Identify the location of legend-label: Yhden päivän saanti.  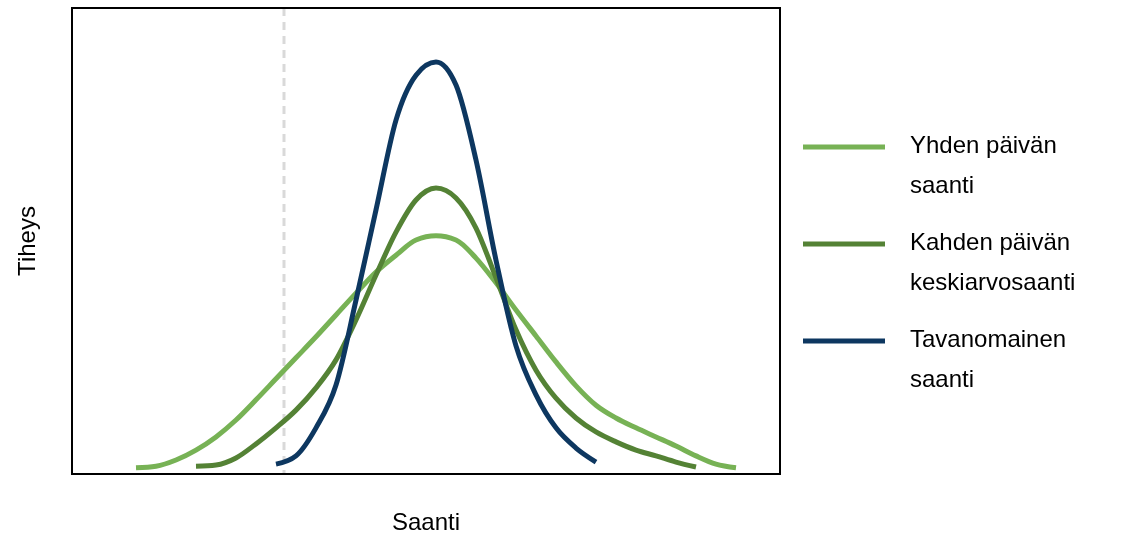
(983, 164).